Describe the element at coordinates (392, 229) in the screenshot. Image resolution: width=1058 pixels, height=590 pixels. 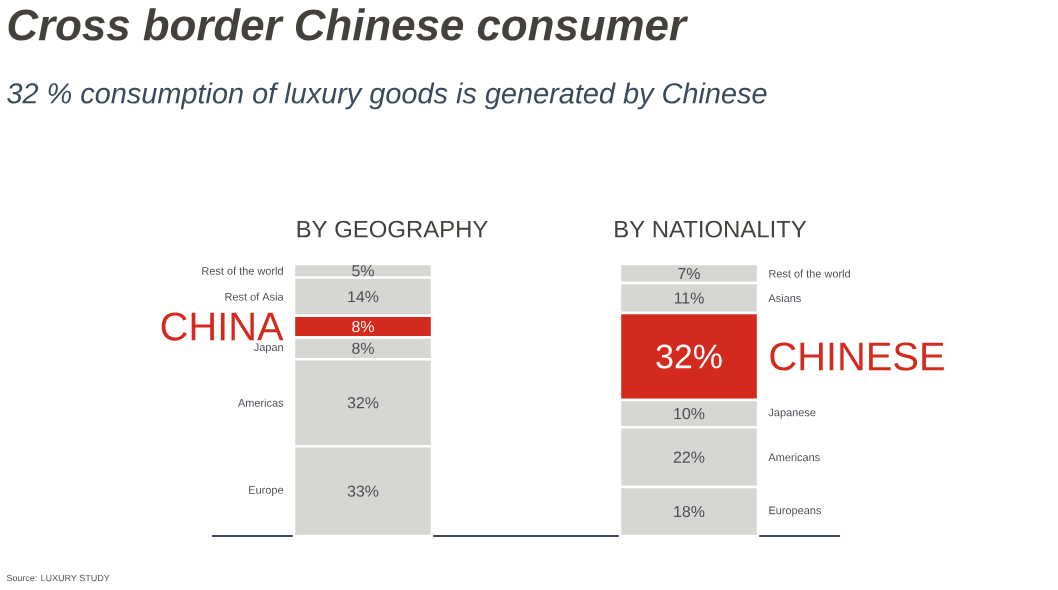
I see `chart-title: BY GEOGRAPHY` at that location.